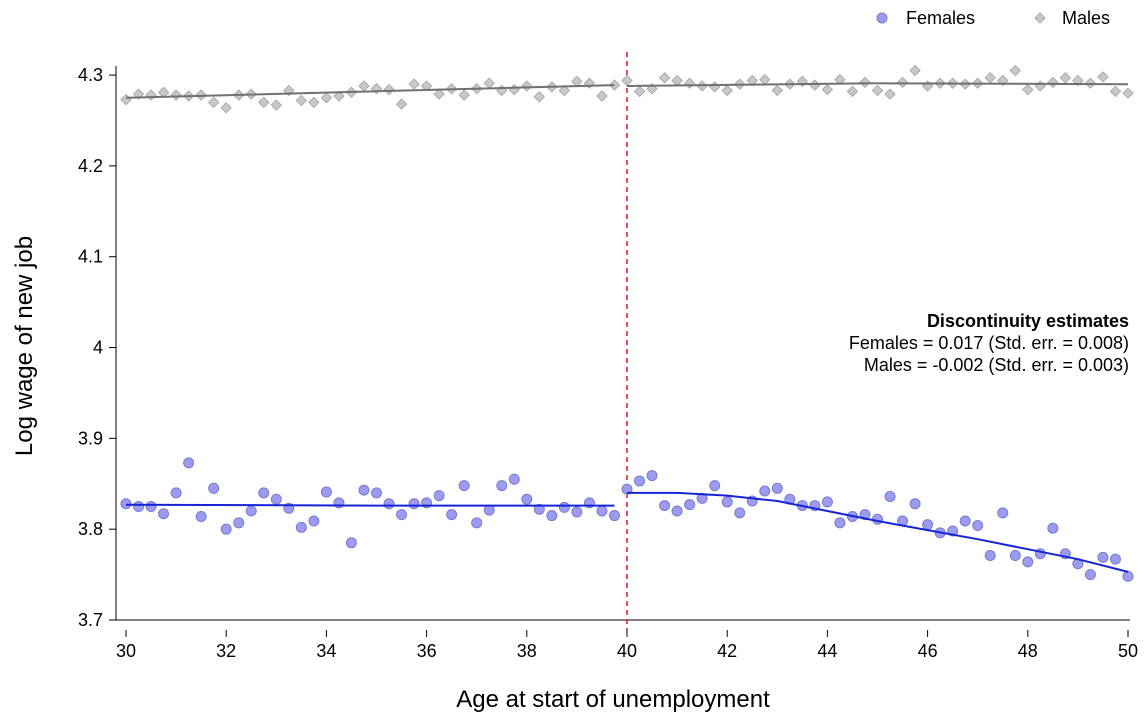 The height and width of the screenshot is (718, 1146). What do you see at coordinates (727, 651) in the screenshot?
I see `x-tick-label: 42` at bounding box center [727, 651].